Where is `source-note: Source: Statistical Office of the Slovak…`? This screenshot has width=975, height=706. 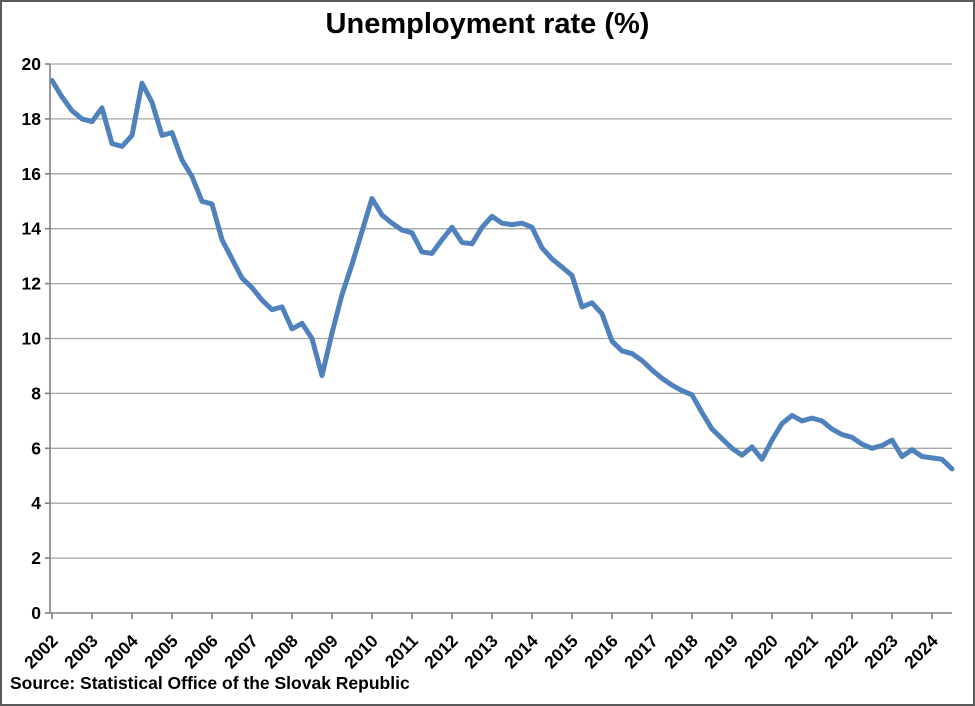 source-note: Source: Statistical Office of the Slovak… is located at coordinates (210, 683).